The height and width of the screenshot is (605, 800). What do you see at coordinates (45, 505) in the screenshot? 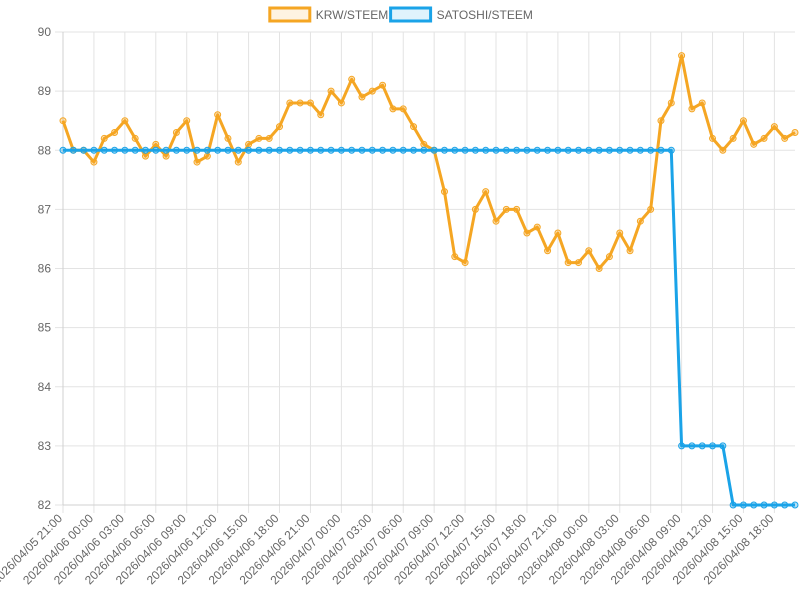
I see `y-tick-label: 82` at bounding box center [45, 505].